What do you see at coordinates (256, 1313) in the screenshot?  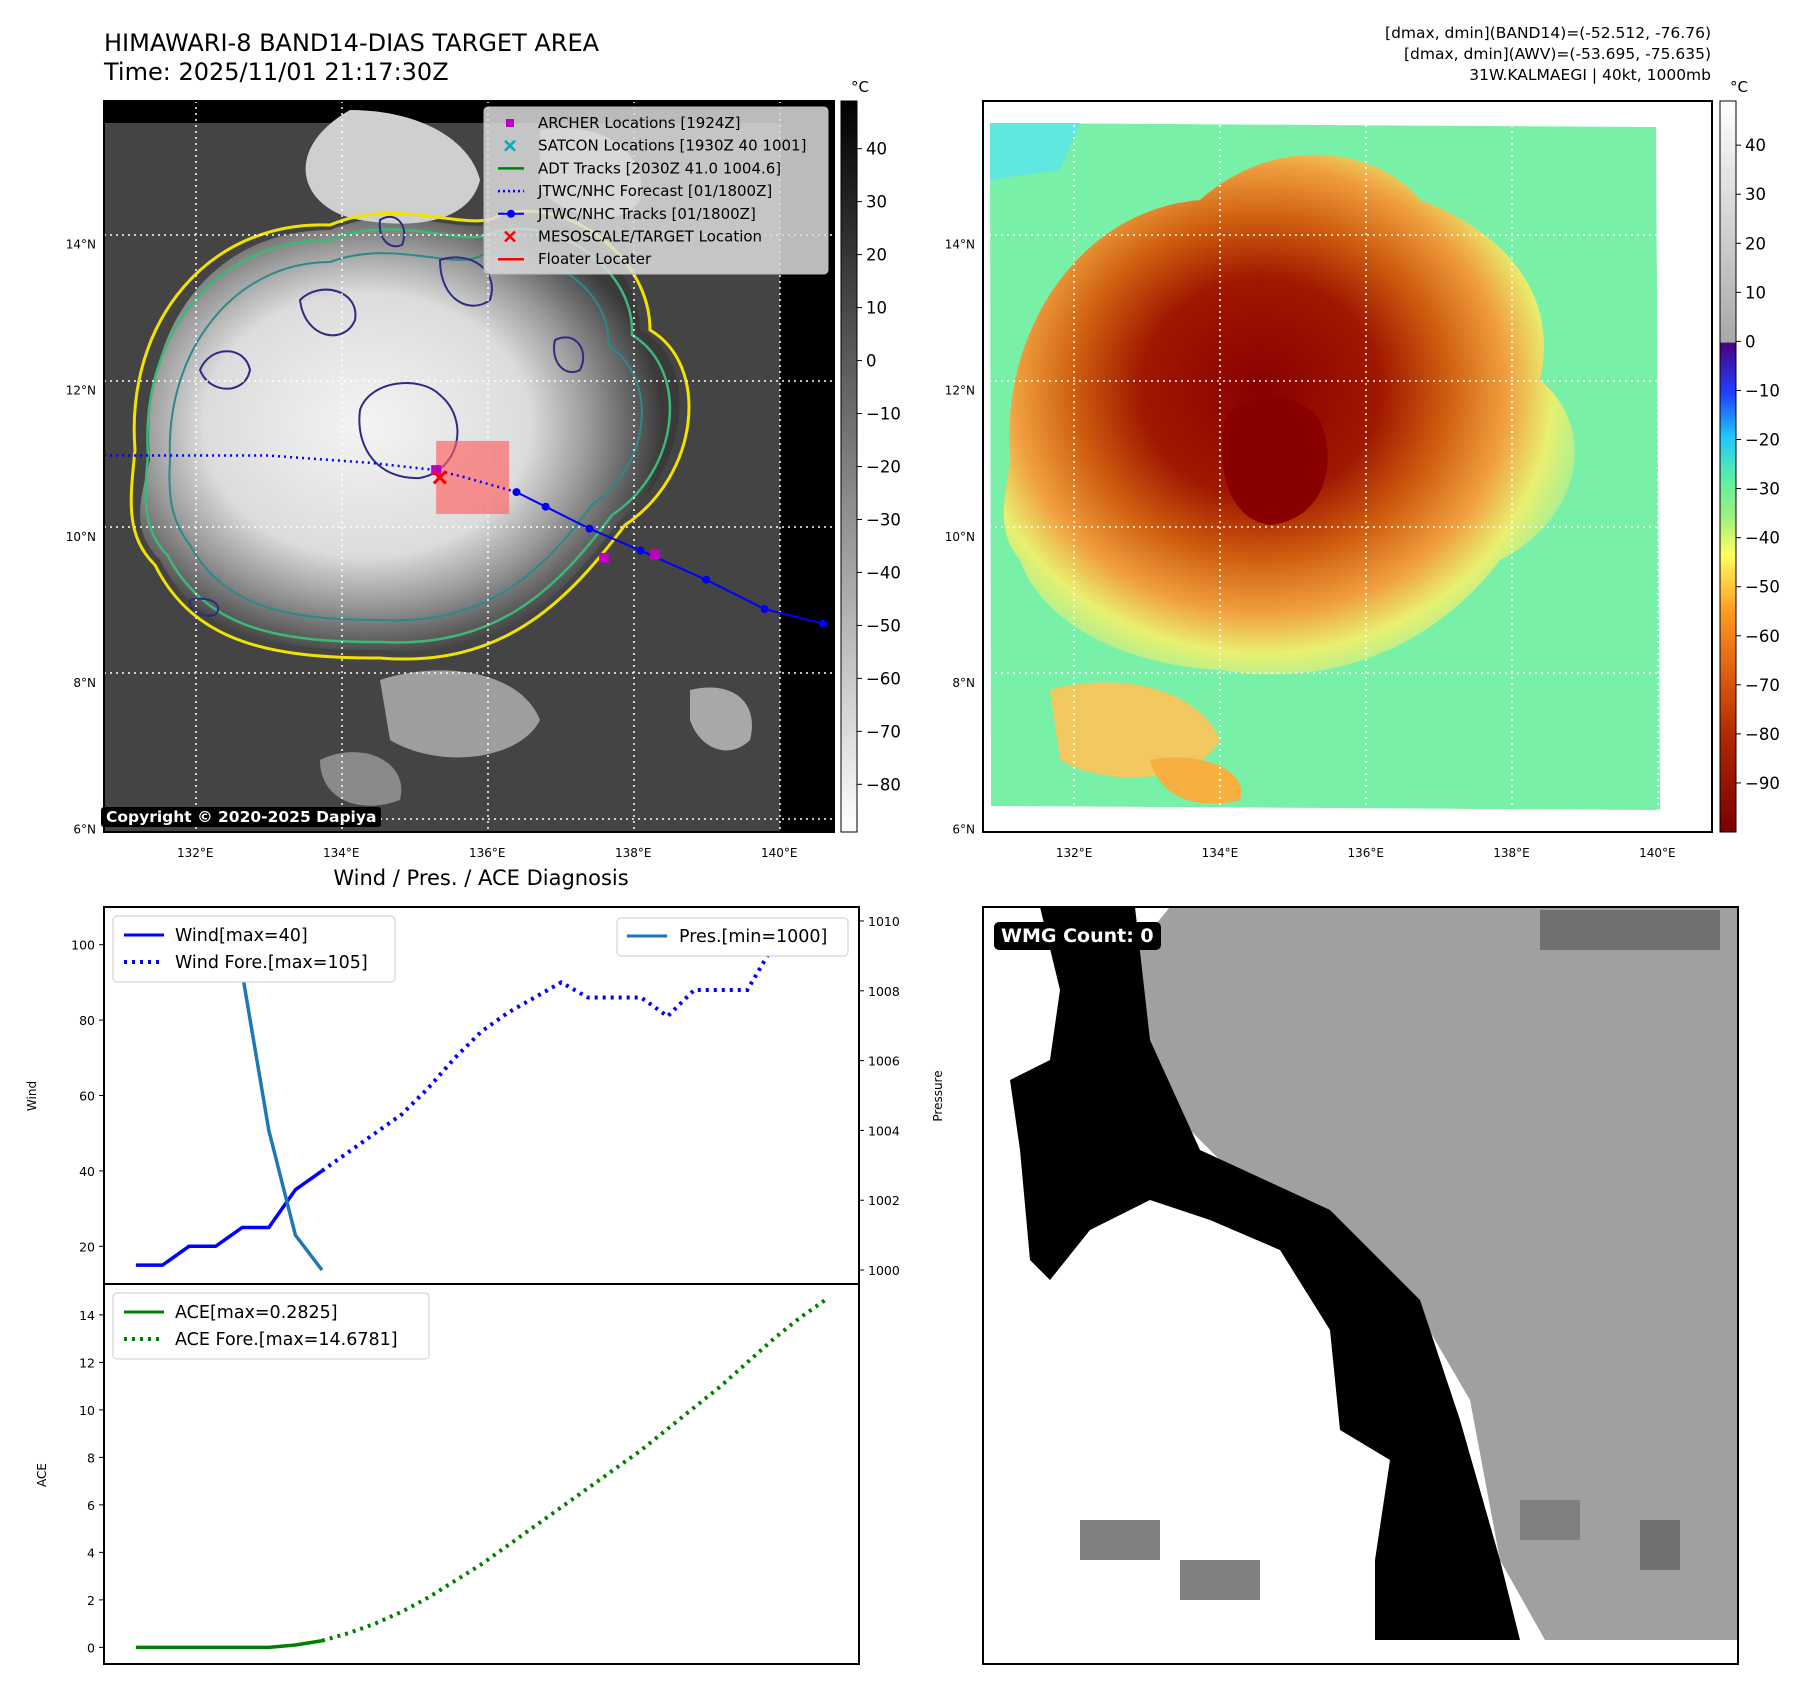 I see `legend-ace: ACE[max=0.2825]` at bounding box center [256, 1313].